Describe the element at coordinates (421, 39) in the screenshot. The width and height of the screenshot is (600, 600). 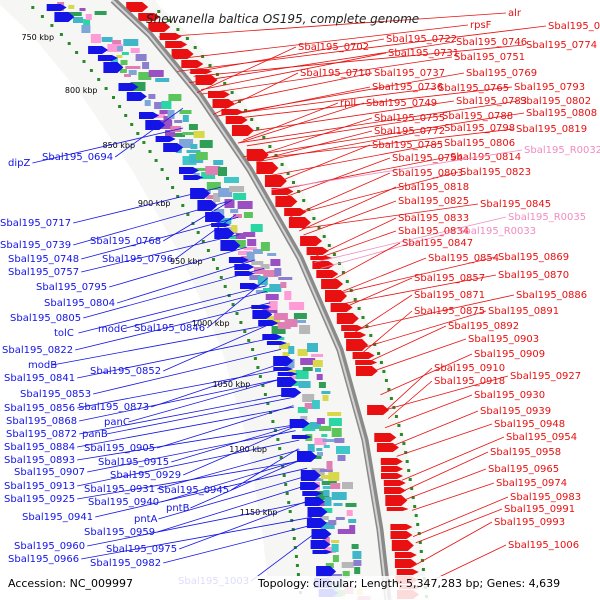
I see `gene-label-Sbal195_0722: Sbal195_0722` at that location.